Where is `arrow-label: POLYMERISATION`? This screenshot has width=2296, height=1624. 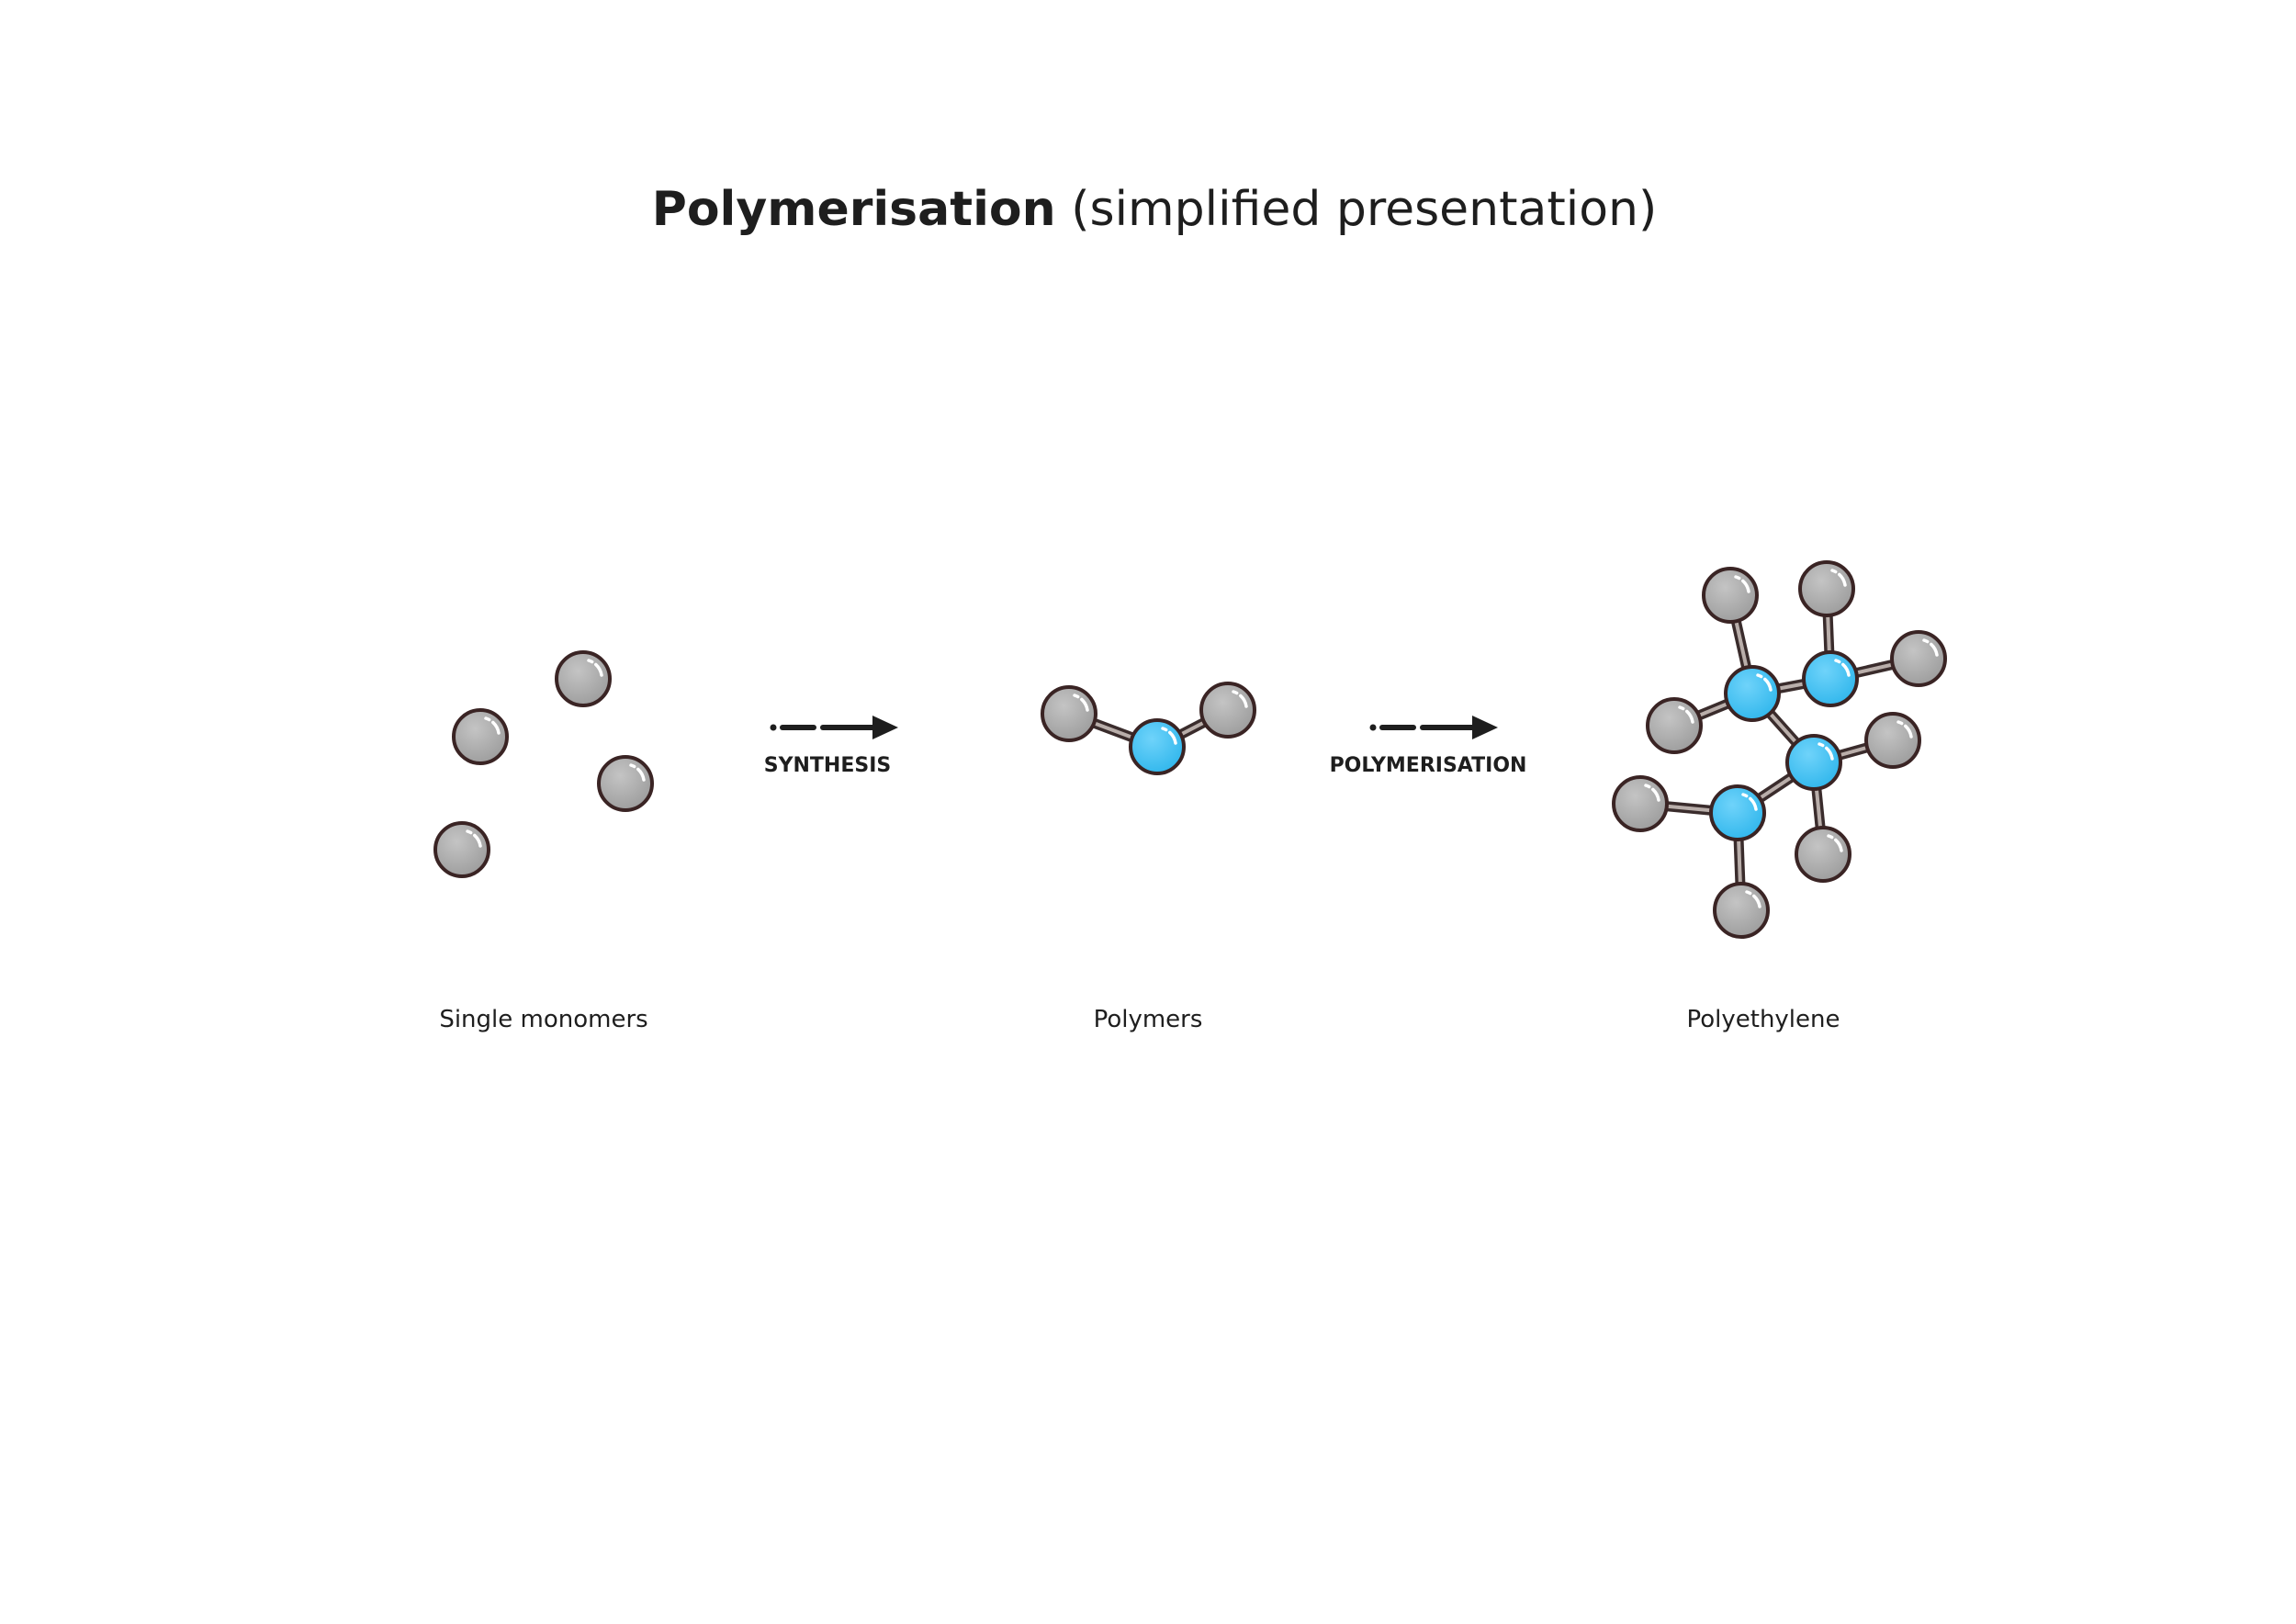
arrow-label: POLYMERISATION is located at coordinates (1429, 765).